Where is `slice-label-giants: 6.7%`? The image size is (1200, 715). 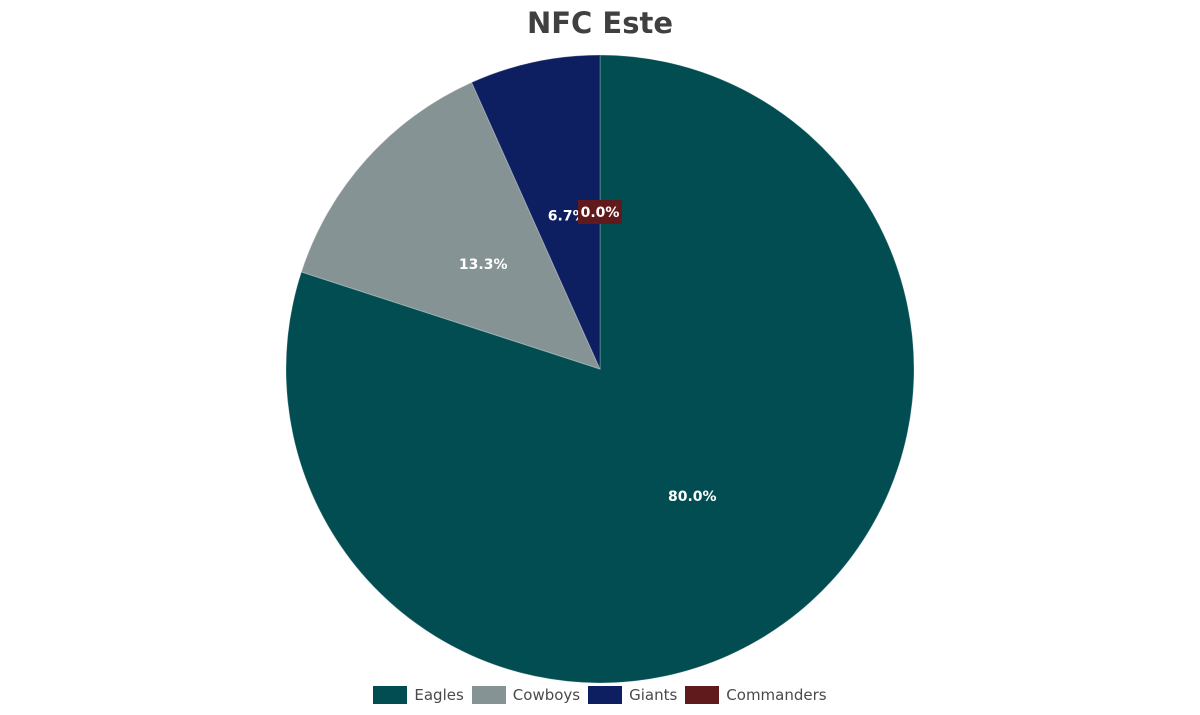
slice-label-giants: 6.7% is located at coordinates (567, 216).